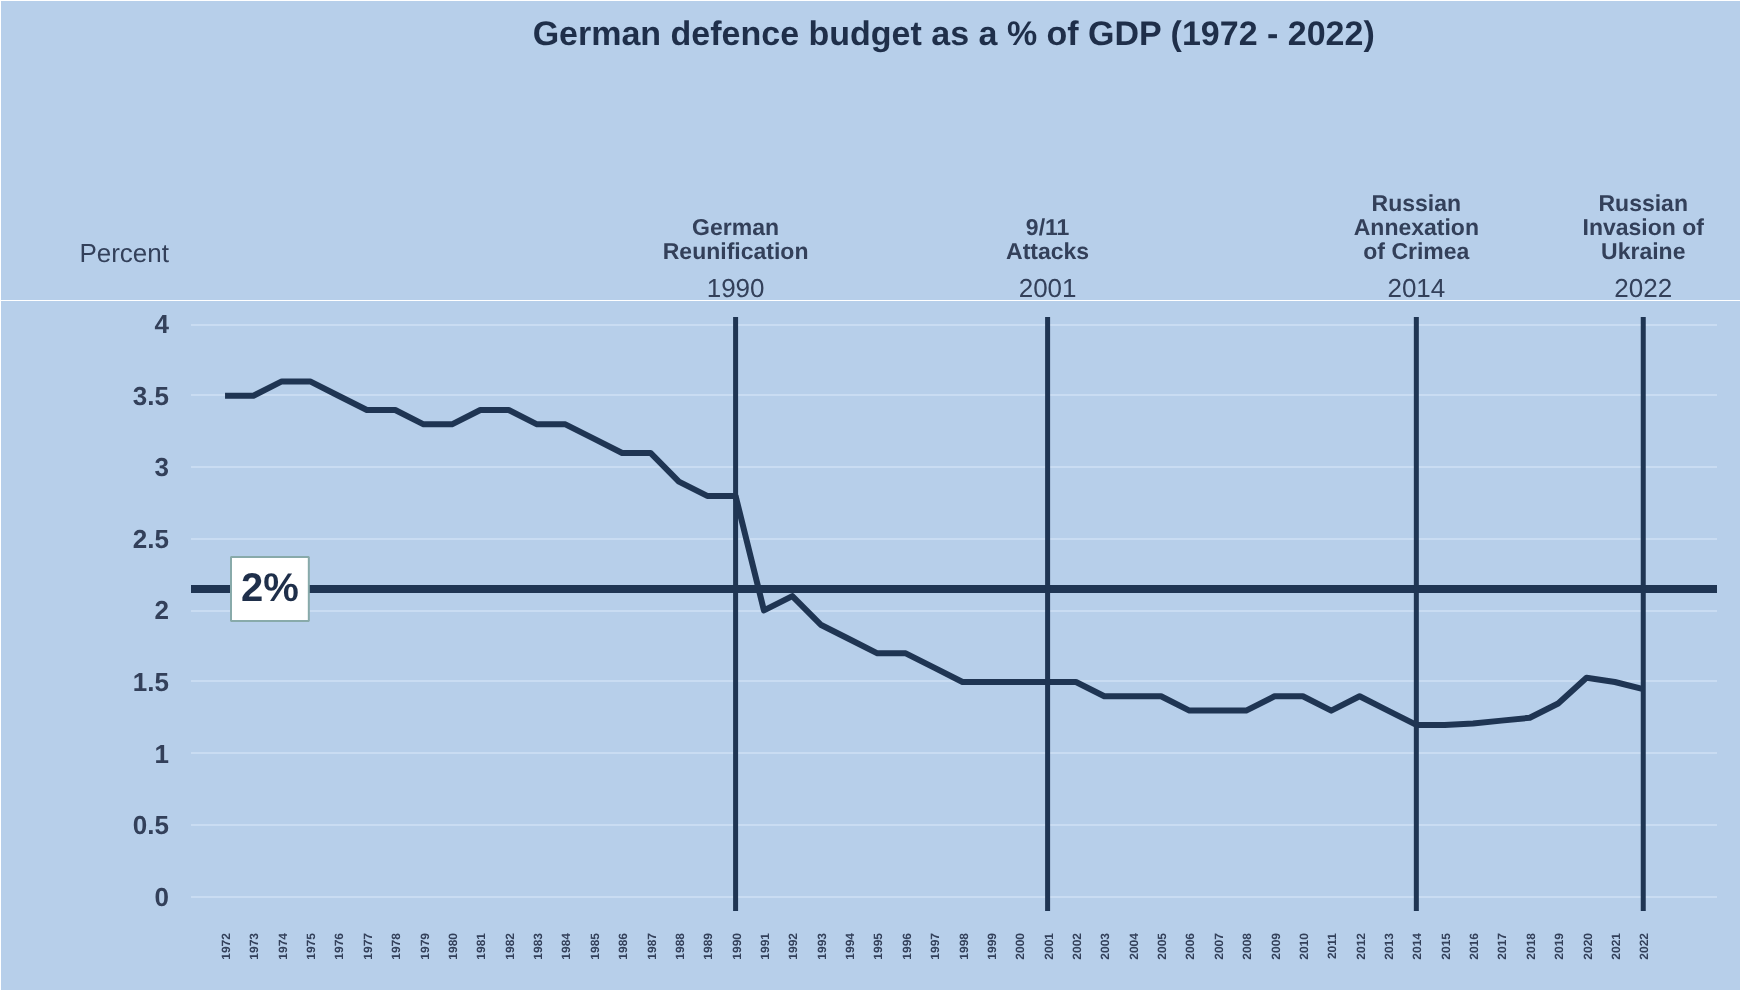 This screenshot has height=990, width=1740. I want to click on y-tick-label: 0.5, so click(151, 825).